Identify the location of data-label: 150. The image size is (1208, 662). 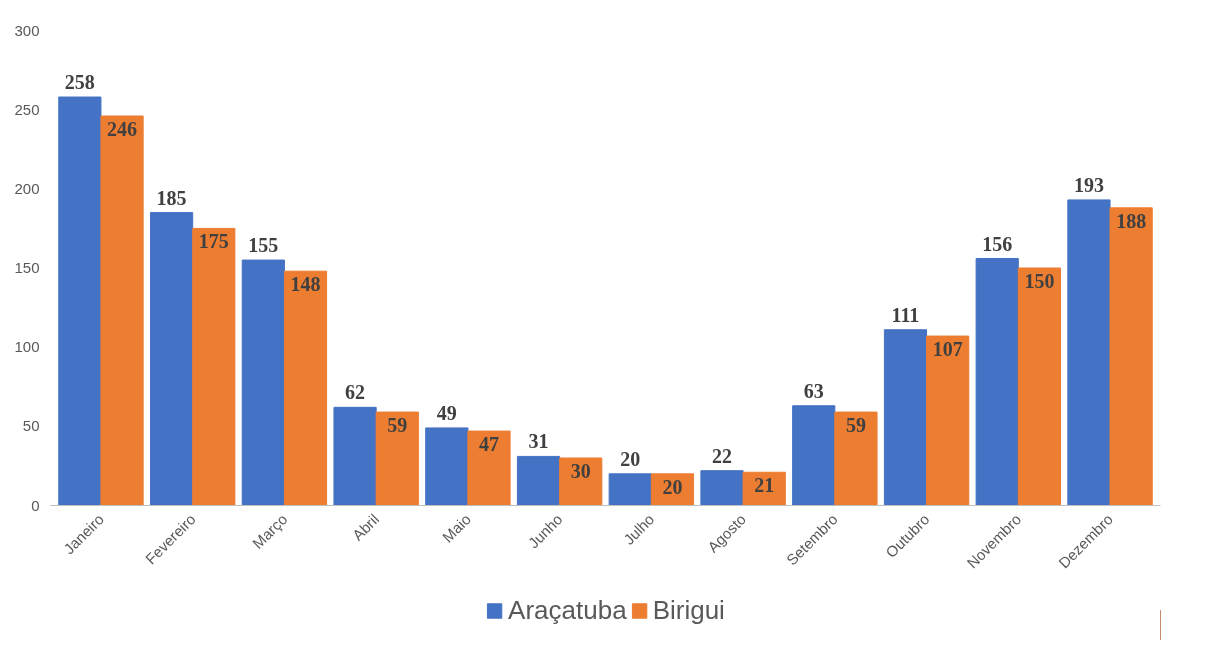
(1039, 281).